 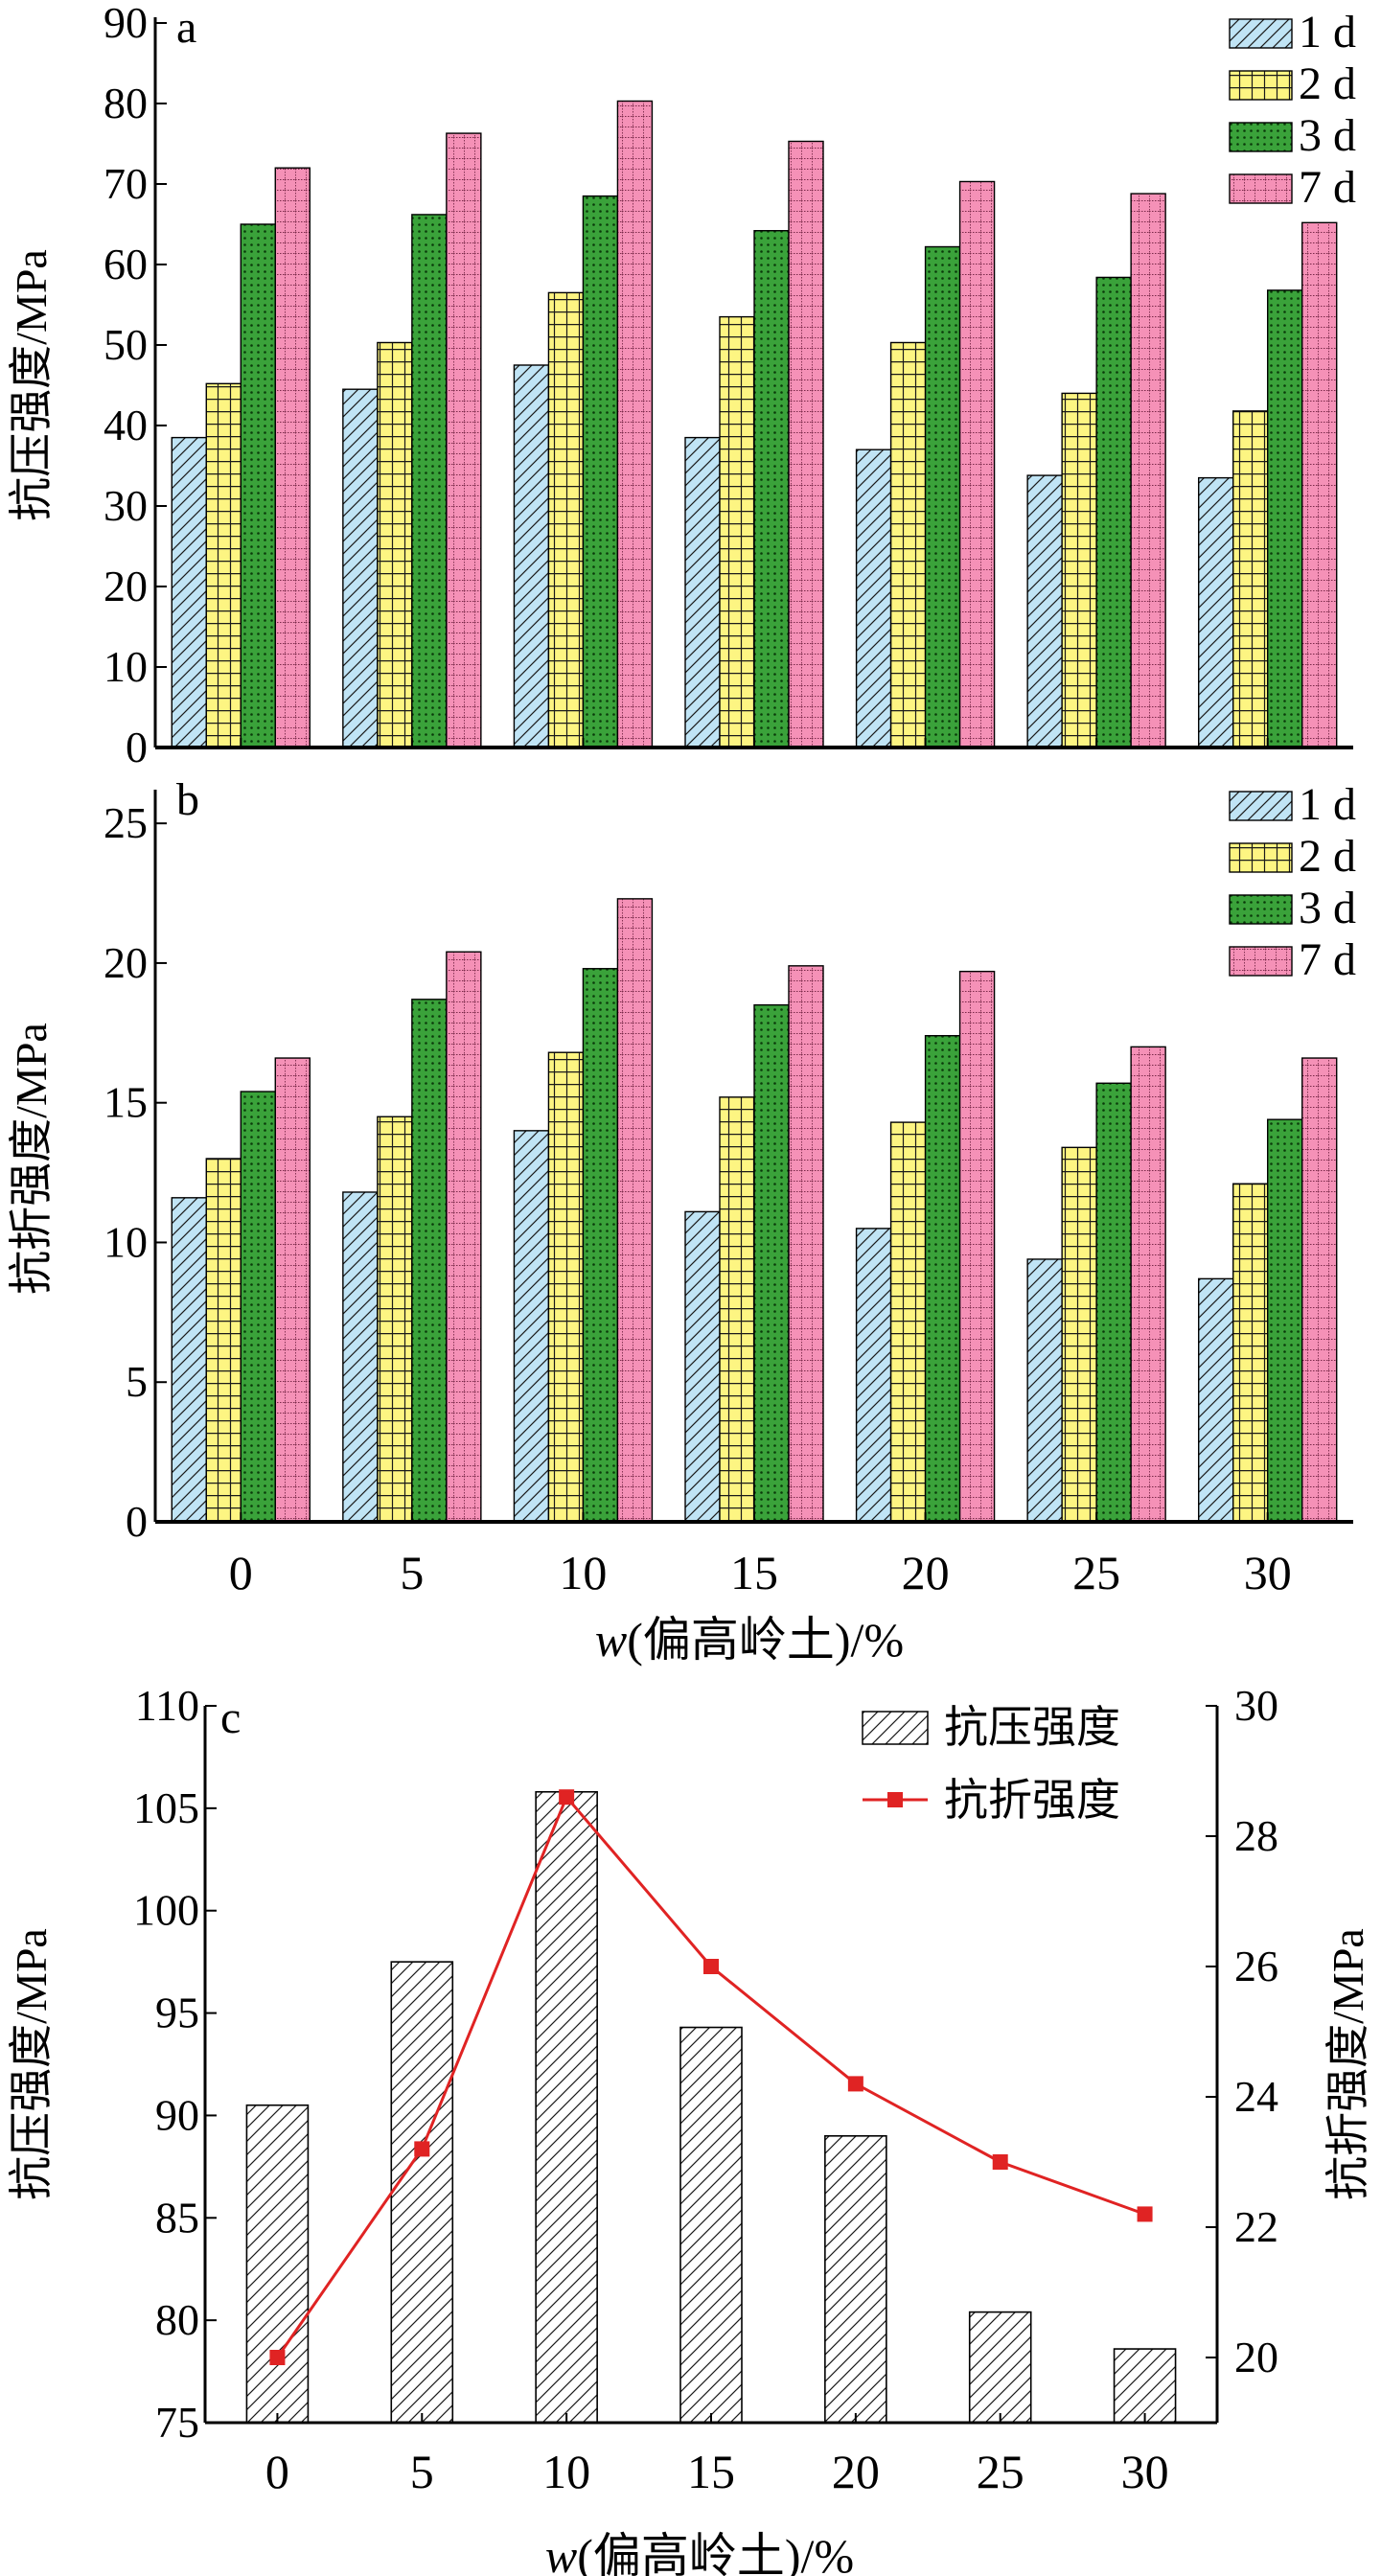 What do you see at coordinates (412, 1572) in the screenshot?
I see `x-tick-label-b-5: 5` at bounding box center [412, 1572].